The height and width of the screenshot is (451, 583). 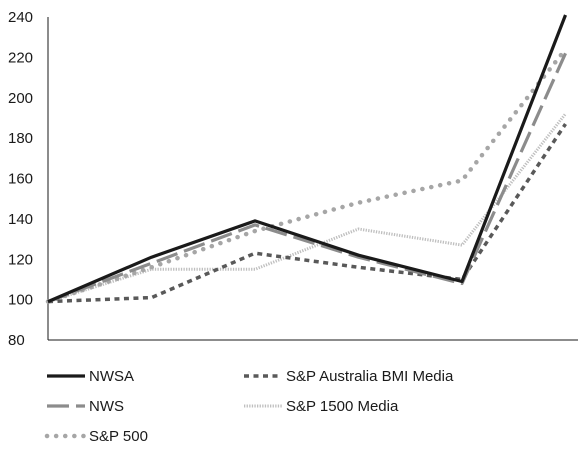 I want to click on y-tick-label: 140, so click(x=20, y=219).